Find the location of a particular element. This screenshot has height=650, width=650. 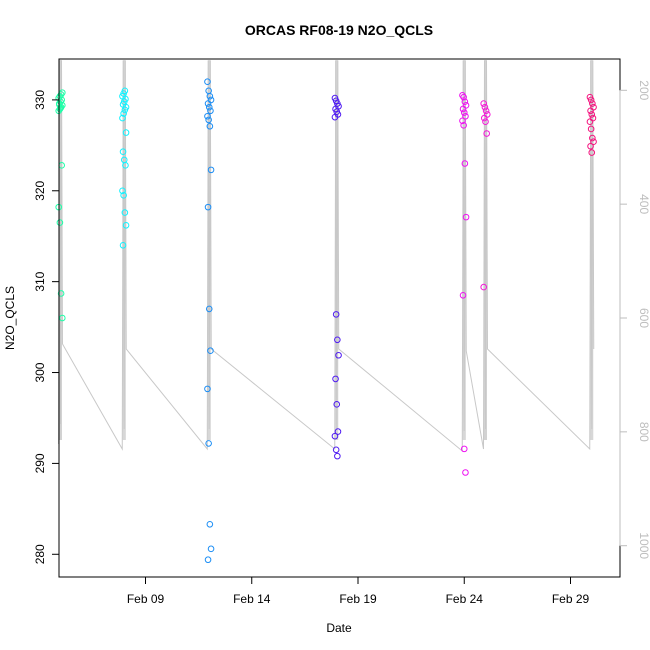

y-axis-label: N2O_QCLS is located at coordinates (10, 318).